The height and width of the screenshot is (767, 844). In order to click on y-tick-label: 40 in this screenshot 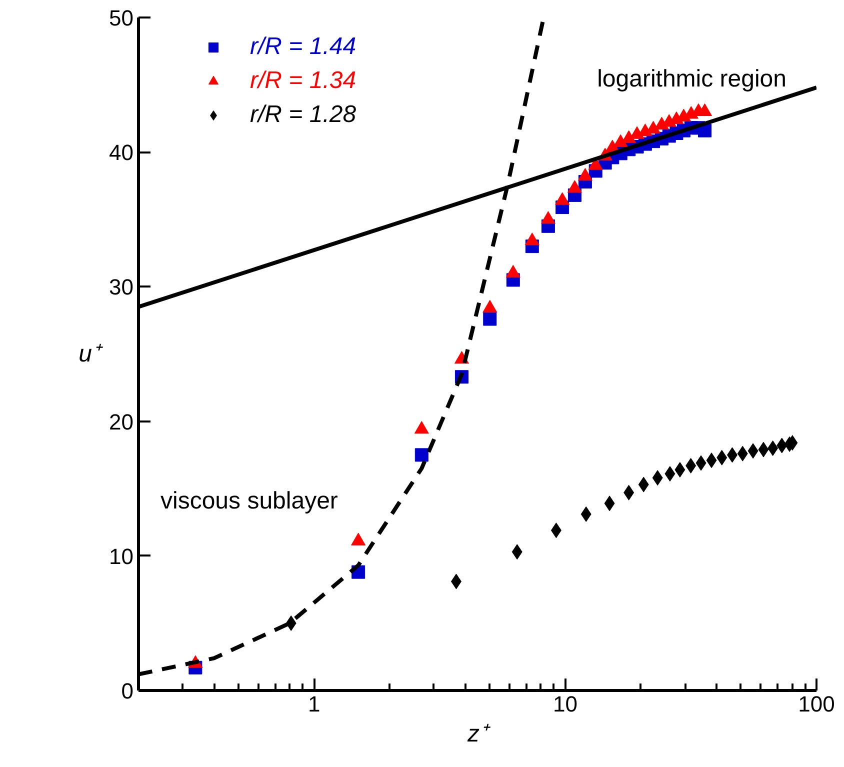, I will do `click(121, 153)`.